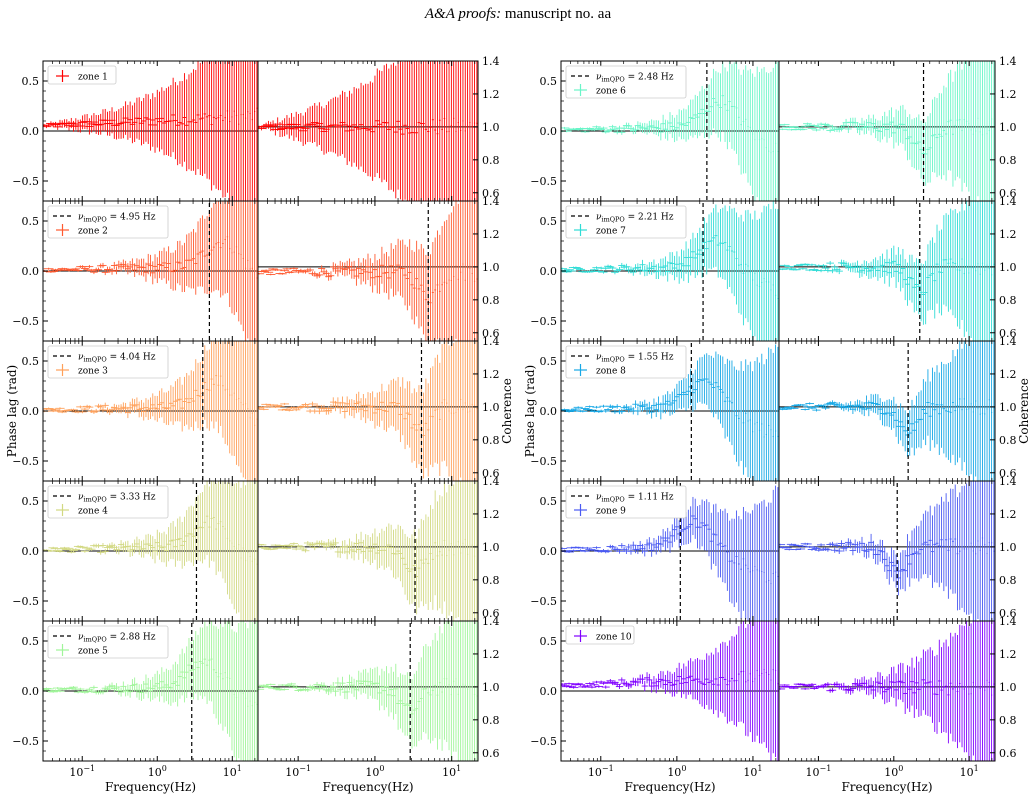 The width and height of the screenshot is (1036, 804). What do you see at coordinates (451, 771) in the screenshot?
I see `x-tick-label: 10¹` at bounding box center [451, 771].